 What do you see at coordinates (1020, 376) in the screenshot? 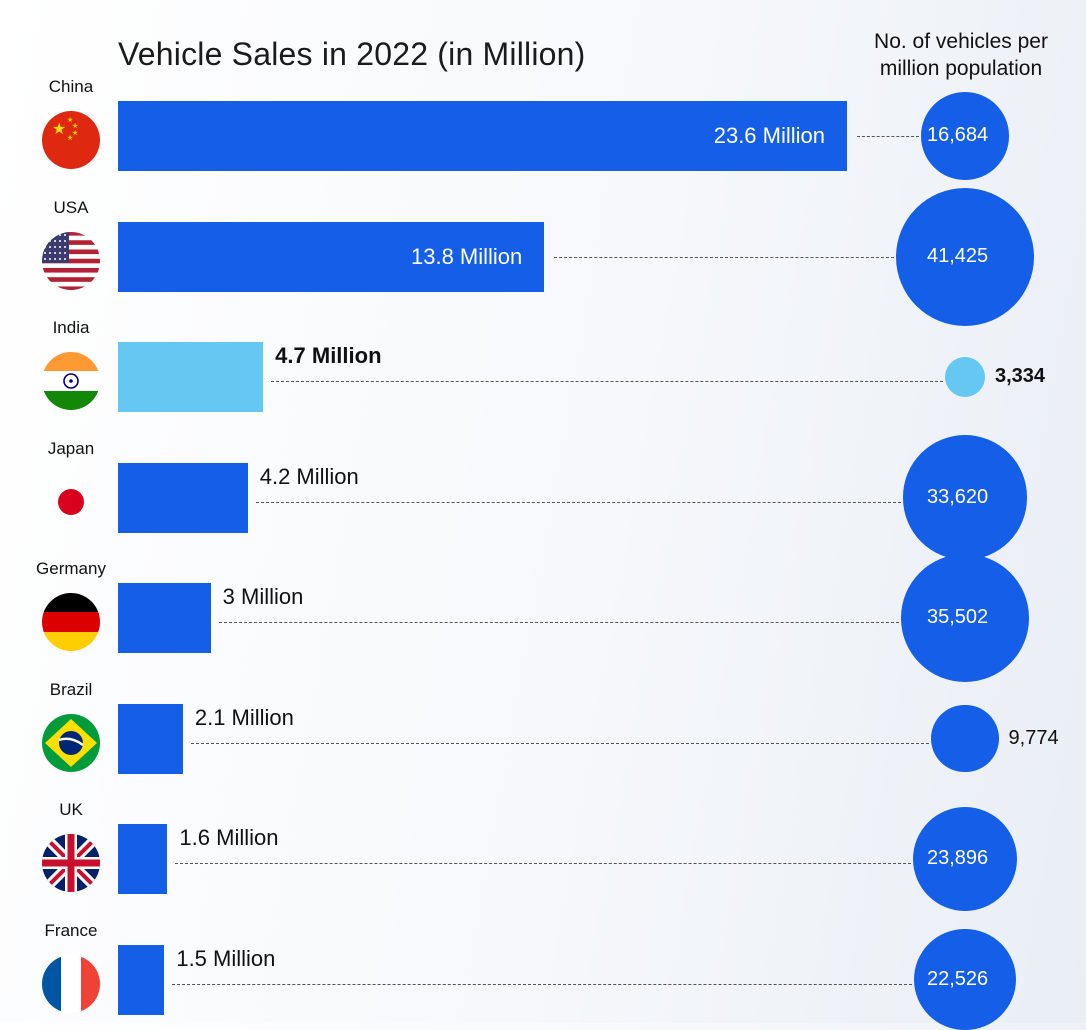
I see `bubble-value-label-india: 3,334` at bounding box center [1020, 376].